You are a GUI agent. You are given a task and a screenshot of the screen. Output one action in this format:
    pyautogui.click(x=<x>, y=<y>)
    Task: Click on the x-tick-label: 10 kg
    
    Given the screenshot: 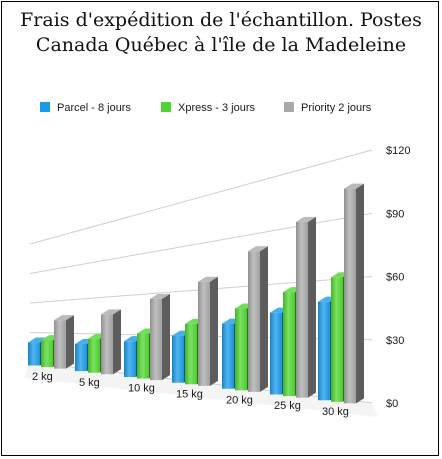 What is the action you would take?
    pyautogui.click(x=141, y=389)
    